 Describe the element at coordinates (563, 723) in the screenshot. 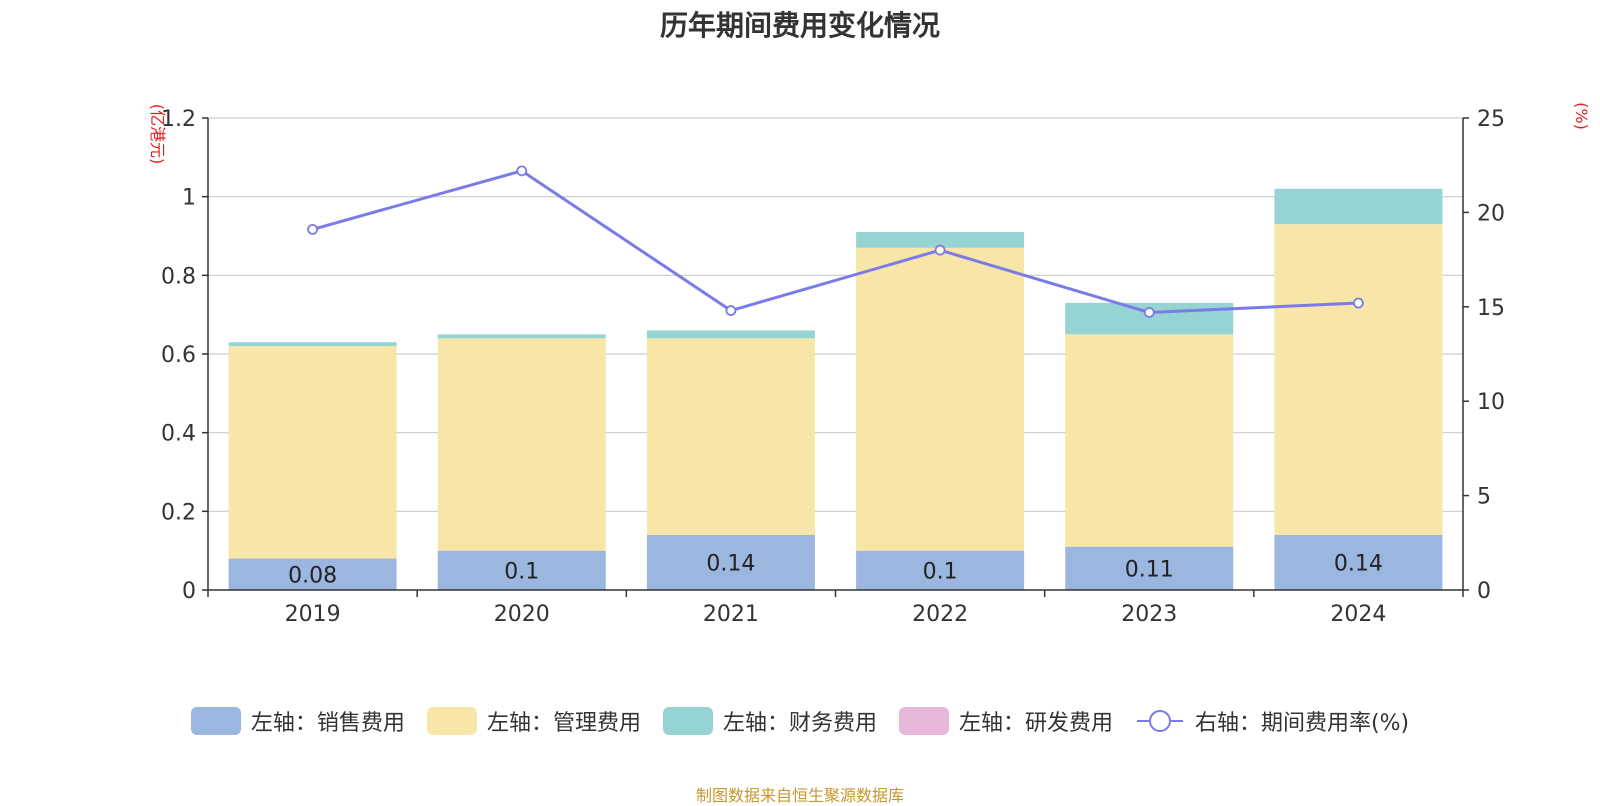

I see `legend-label: 左轴：管理费用` at that location.